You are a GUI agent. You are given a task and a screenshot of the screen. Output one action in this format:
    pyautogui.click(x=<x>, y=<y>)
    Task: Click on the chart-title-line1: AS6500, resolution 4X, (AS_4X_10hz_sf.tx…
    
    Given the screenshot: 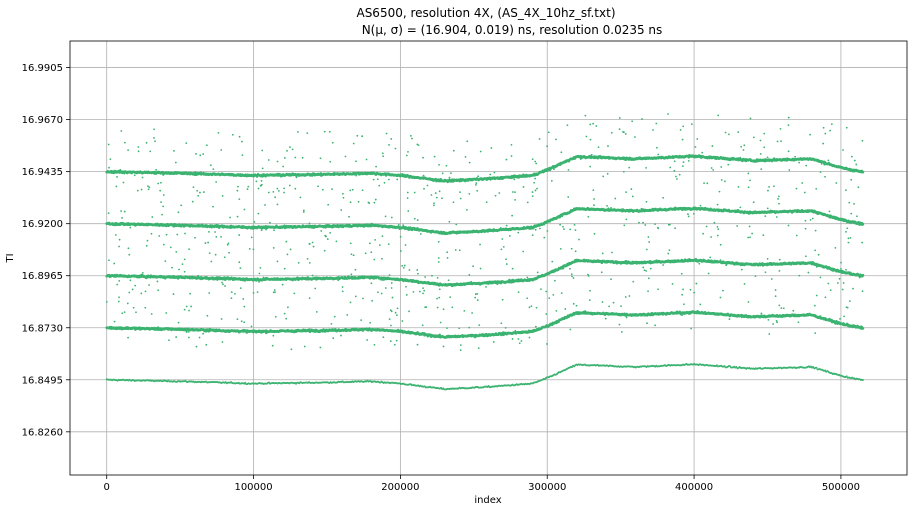 What is the action you would take?
    pyautogui.click(x=485, y=13)
    